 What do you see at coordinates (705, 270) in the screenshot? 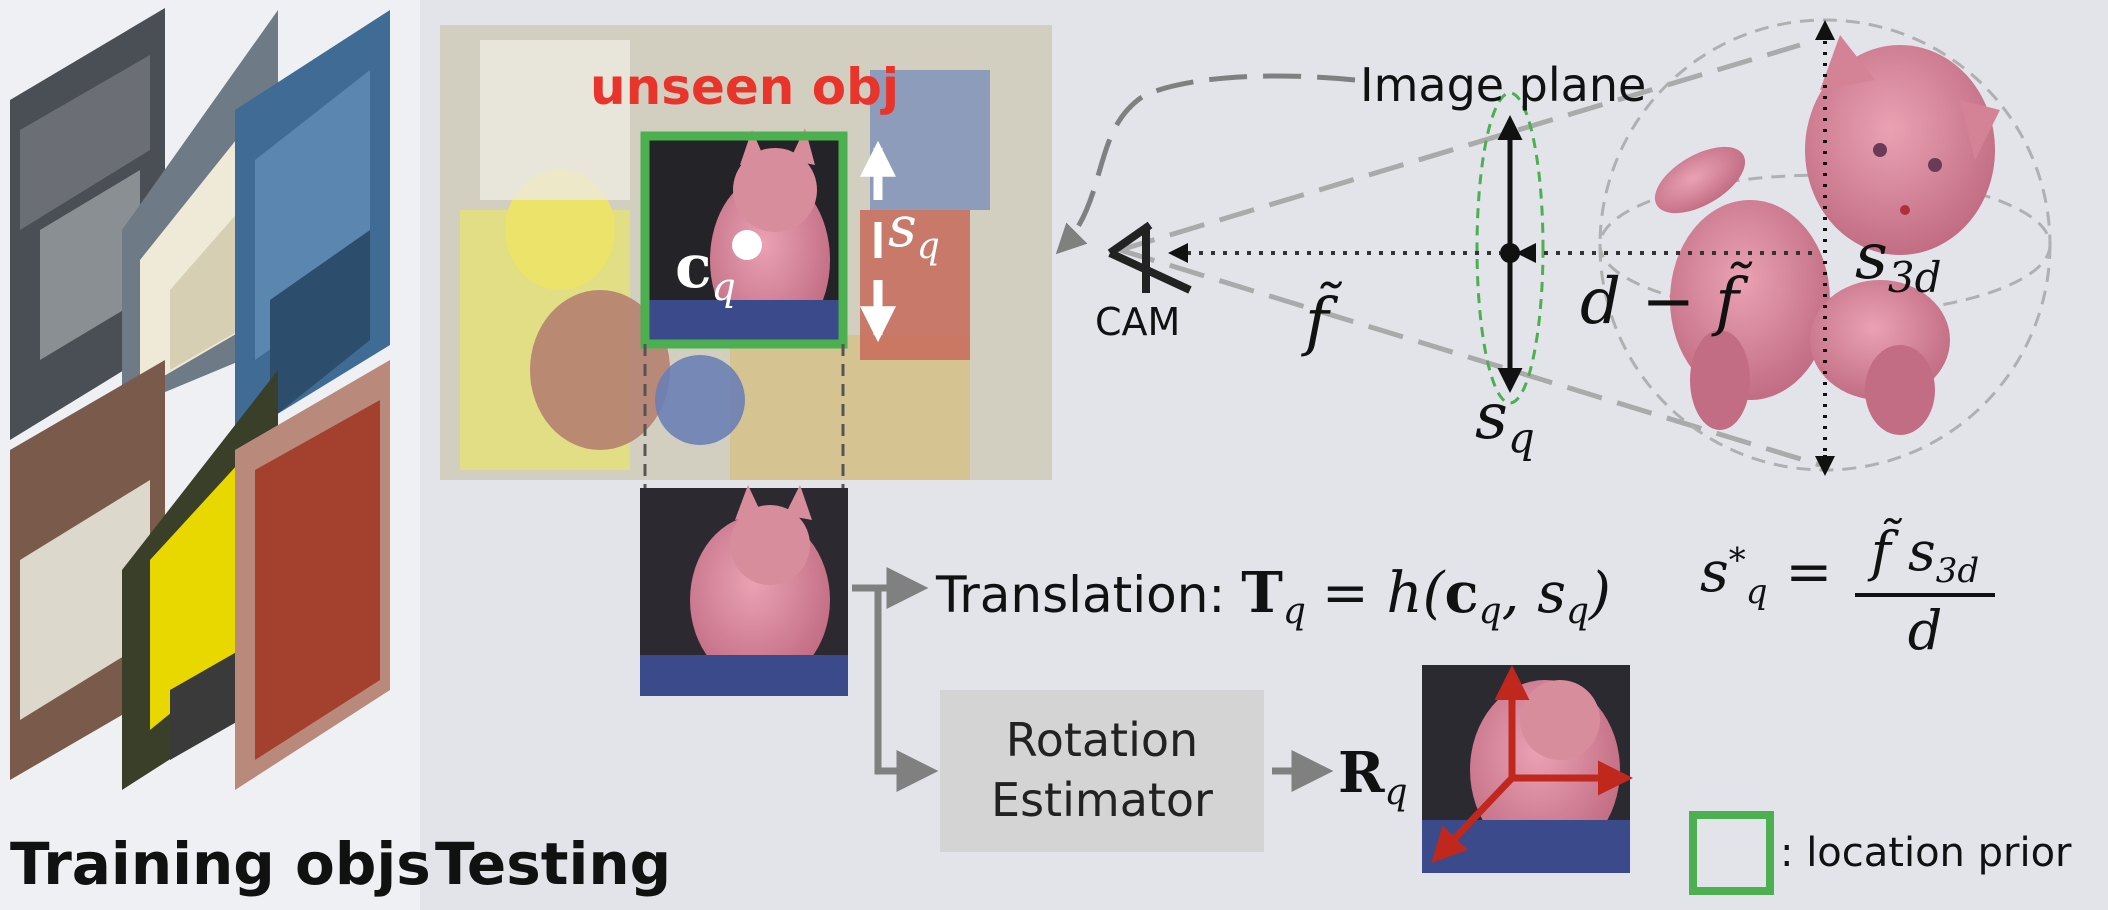
I see `c-q-label: cq` at bounding box center [705, 270].